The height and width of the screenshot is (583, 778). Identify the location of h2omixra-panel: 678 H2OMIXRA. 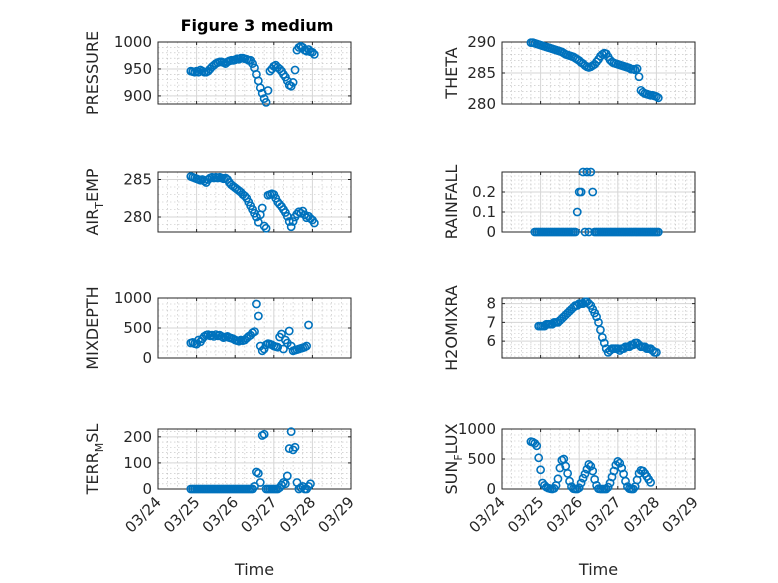
(569, 328).